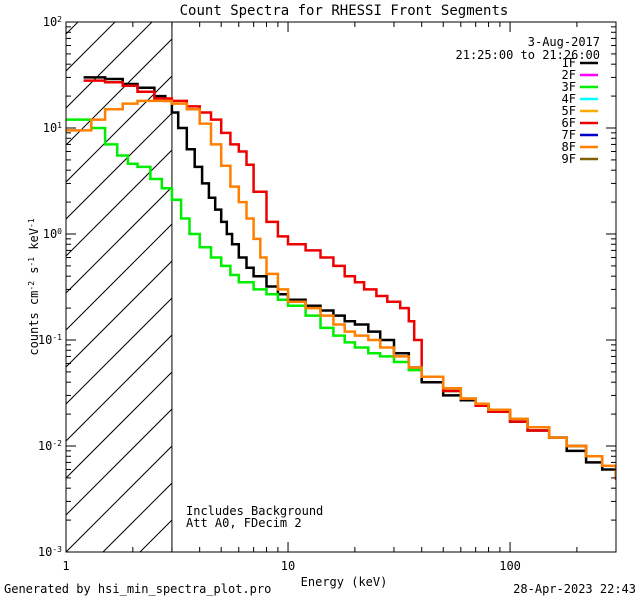 This screenshot has width=640, height=600. Describe the element at coordinates (34, 286) in the screenshot. I see `y-axis-label: counts cm-2 s-1 keV-1` at that location.